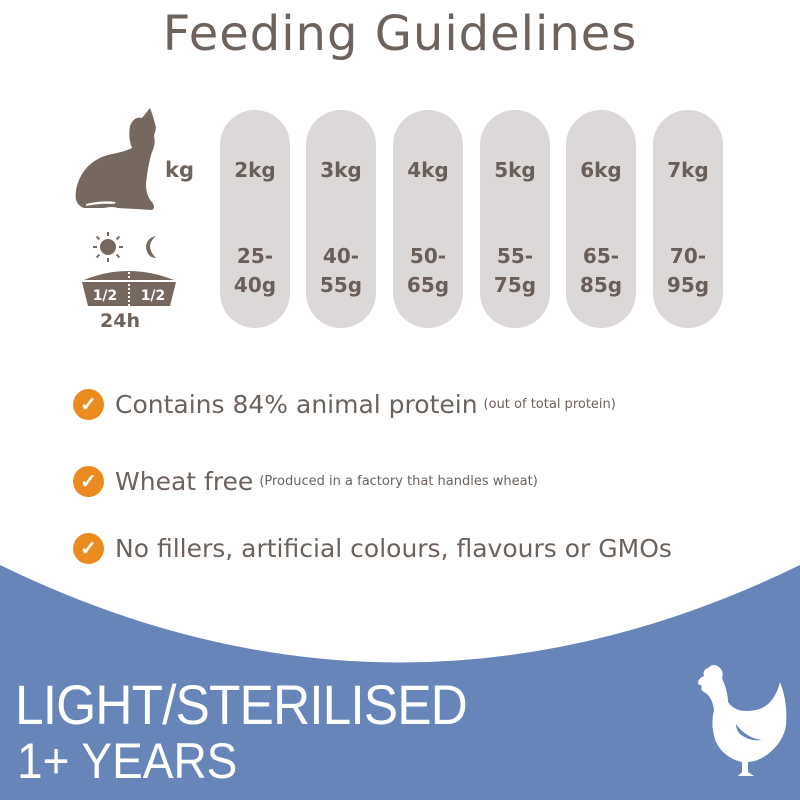 This screenshot has width=800, height=800. Describe the element at coordinates (255, 219) in the screenshot. I see `guideline-pill: 2kg 25- 40g` at that location.